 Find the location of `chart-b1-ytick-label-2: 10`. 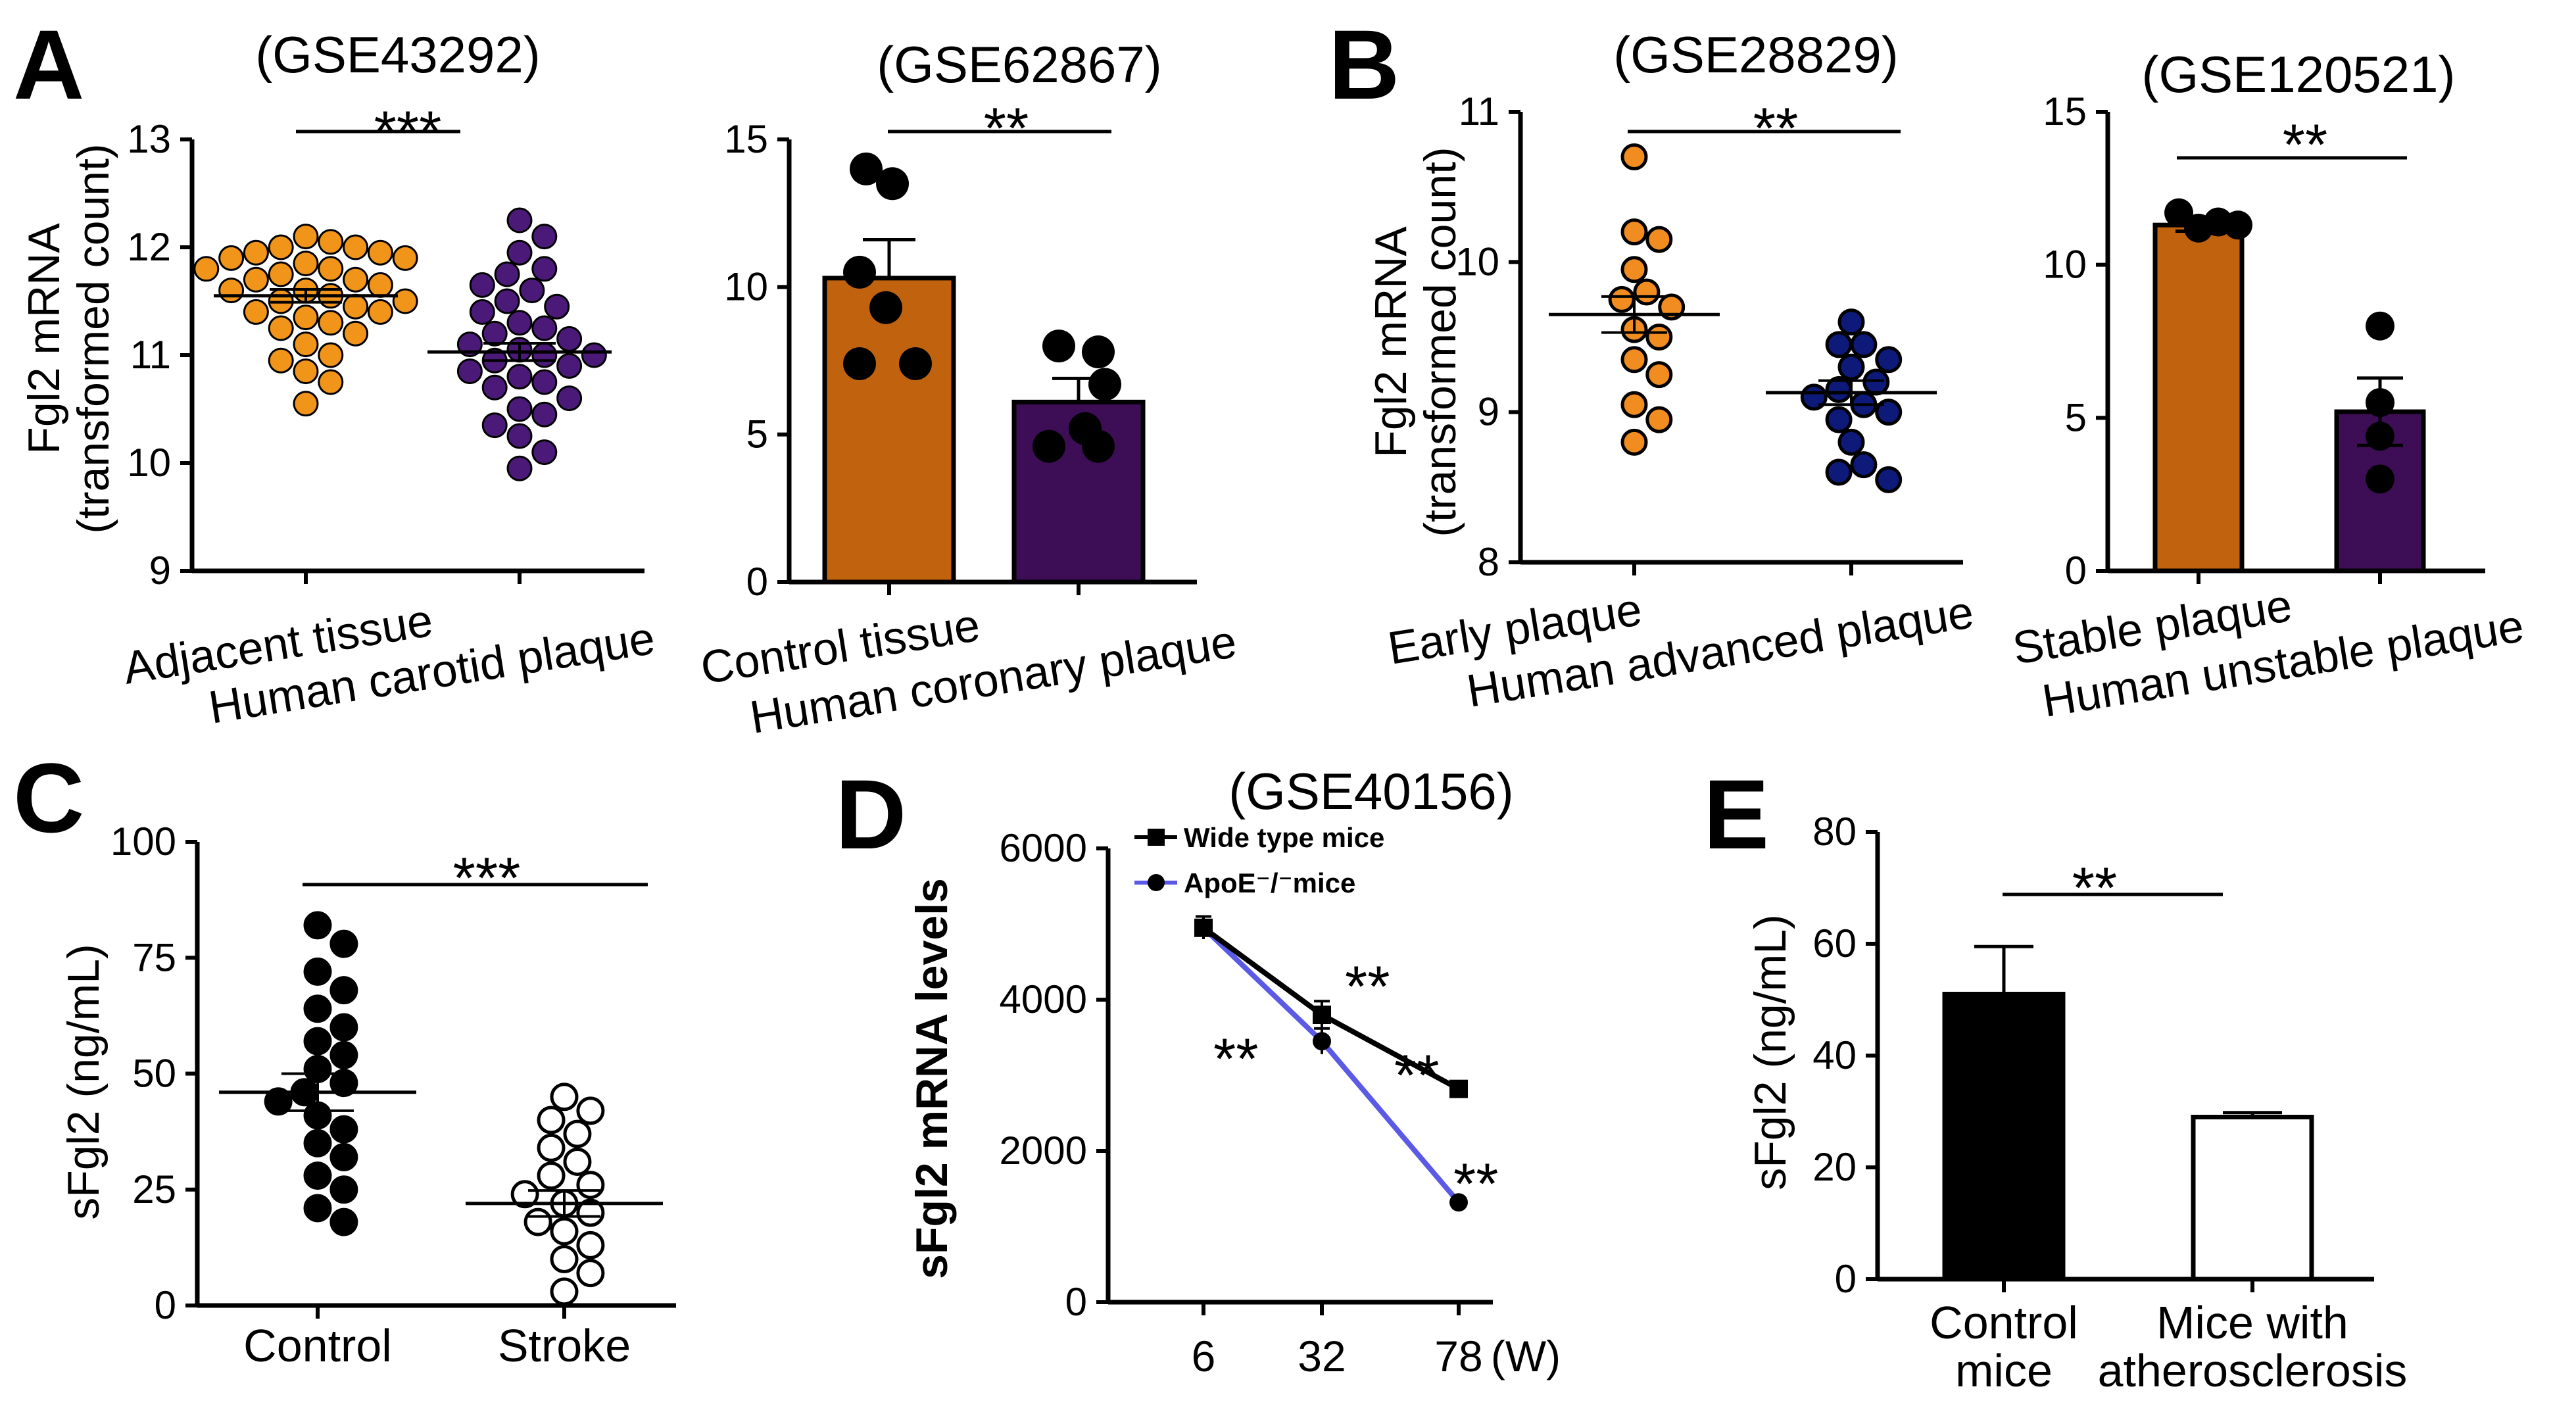

chart-b1-ytick-label-2: 10 is located at coordinates (1477, 261).